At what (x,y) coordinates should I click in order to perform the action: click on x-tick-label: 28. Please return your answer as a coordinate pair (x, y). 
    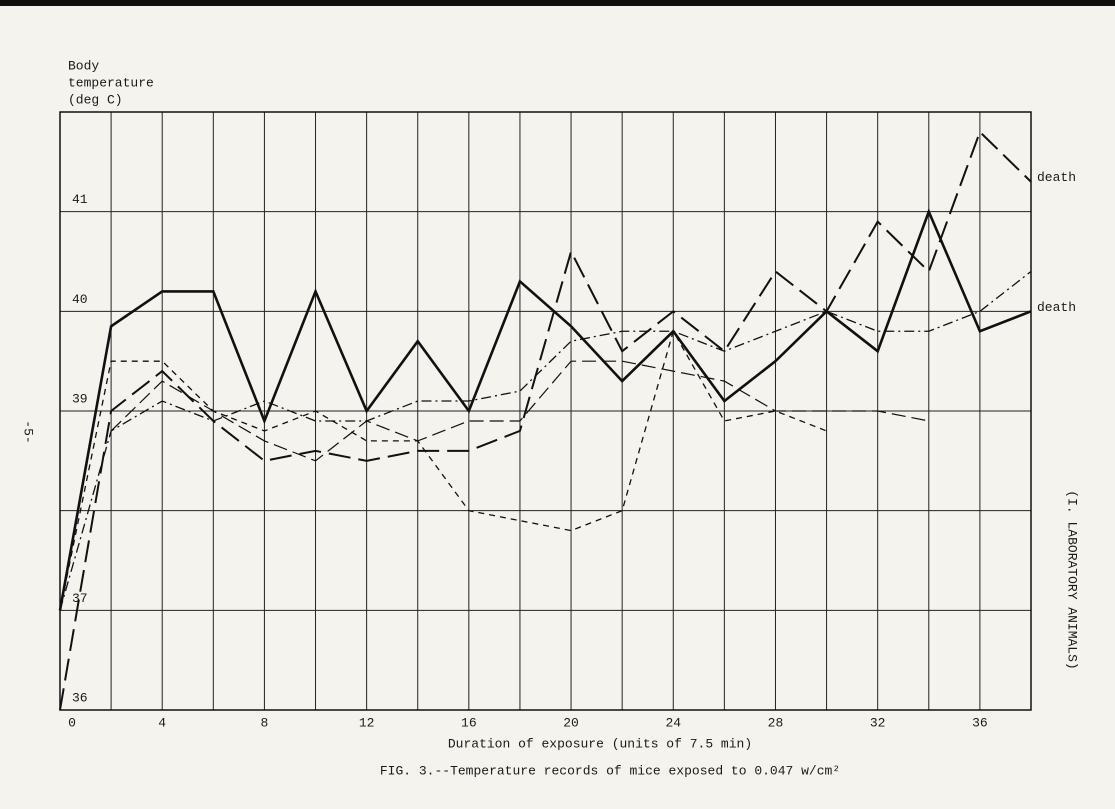
    Looking at the image, I should click on (776, 722).